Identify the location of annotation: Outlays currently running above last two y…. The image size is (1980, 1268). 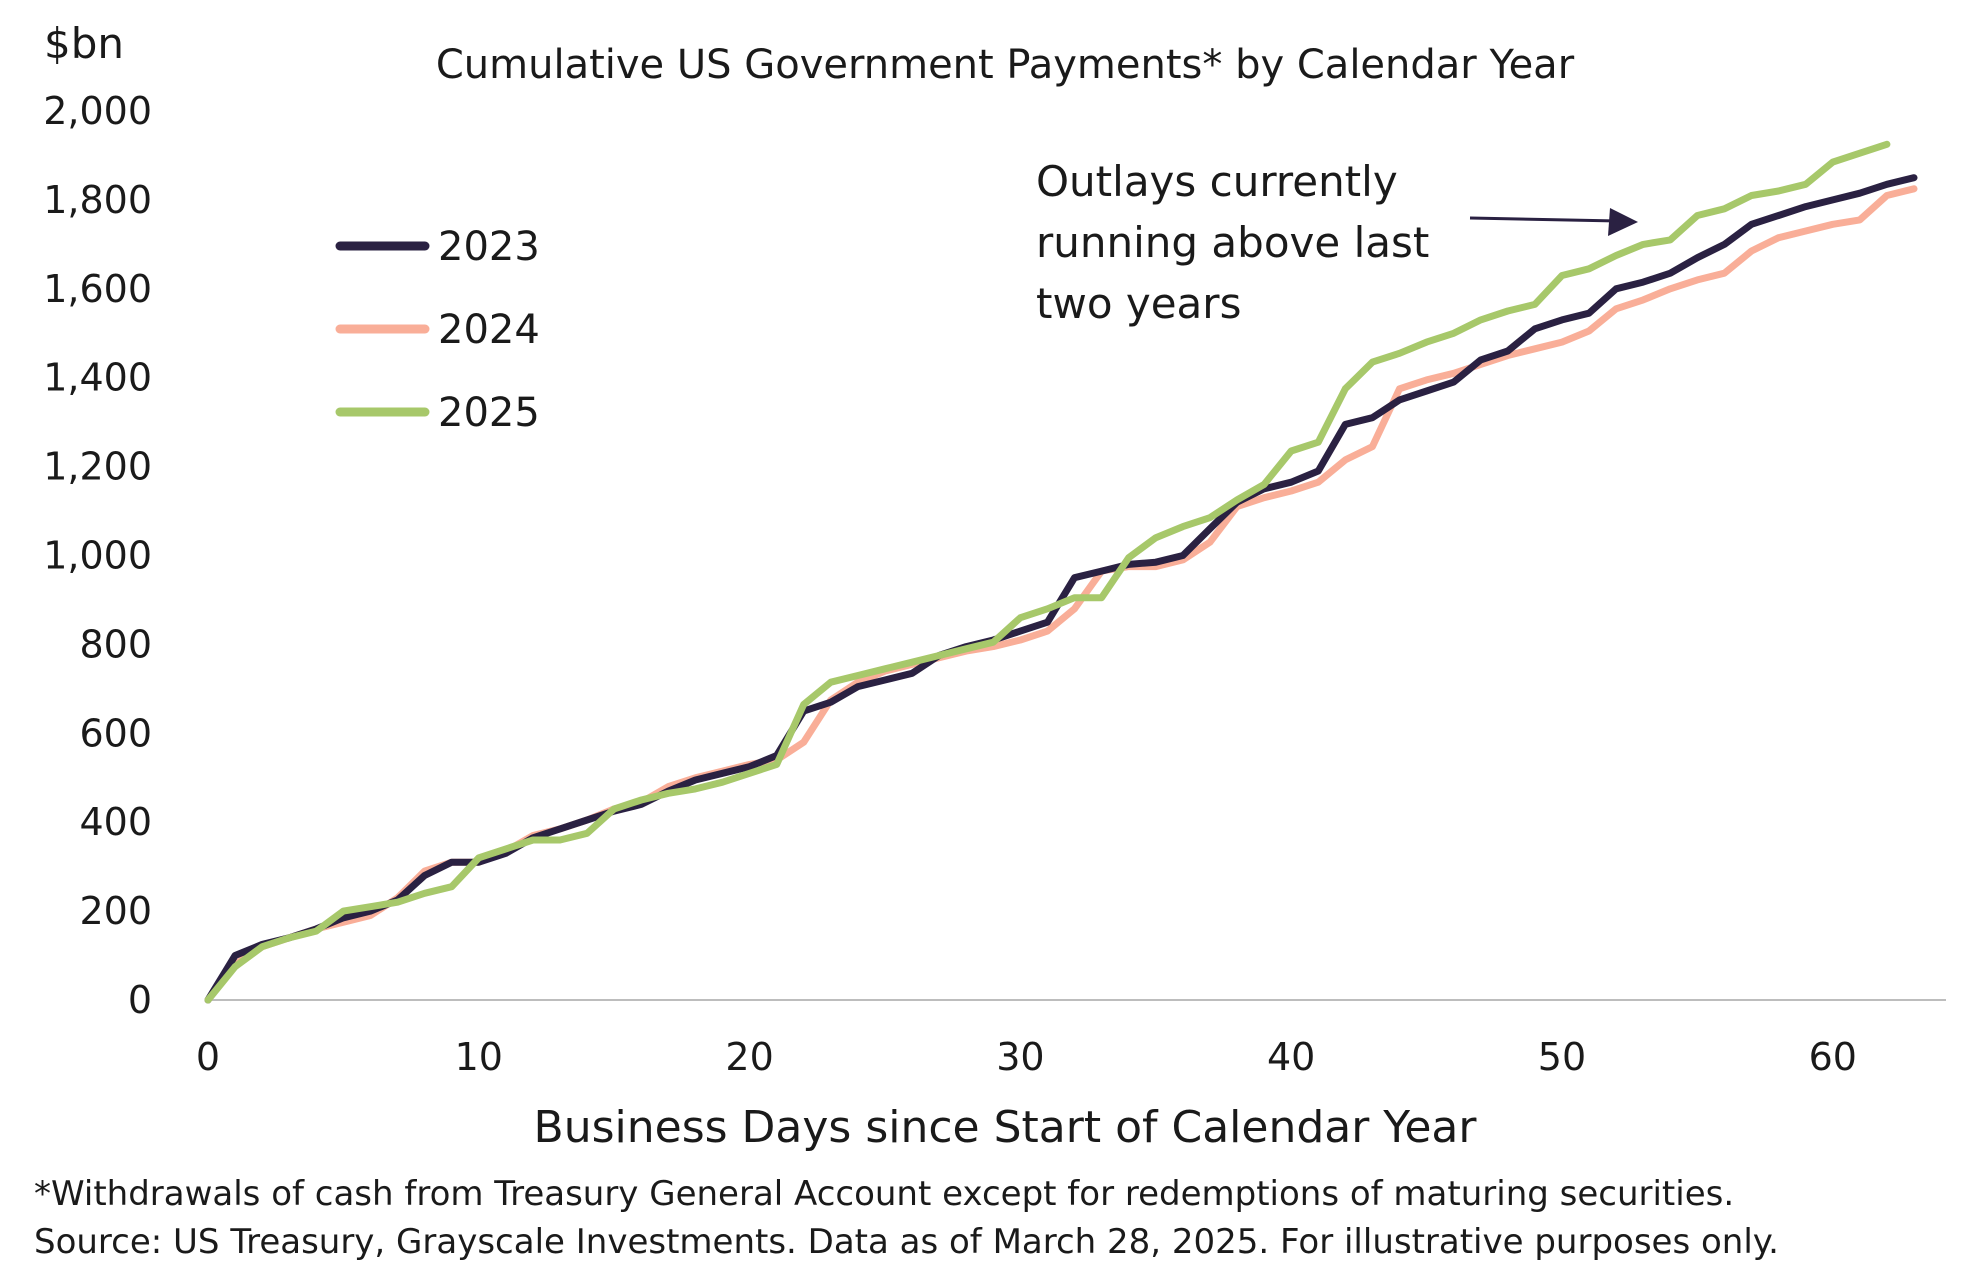
(1337, 242).